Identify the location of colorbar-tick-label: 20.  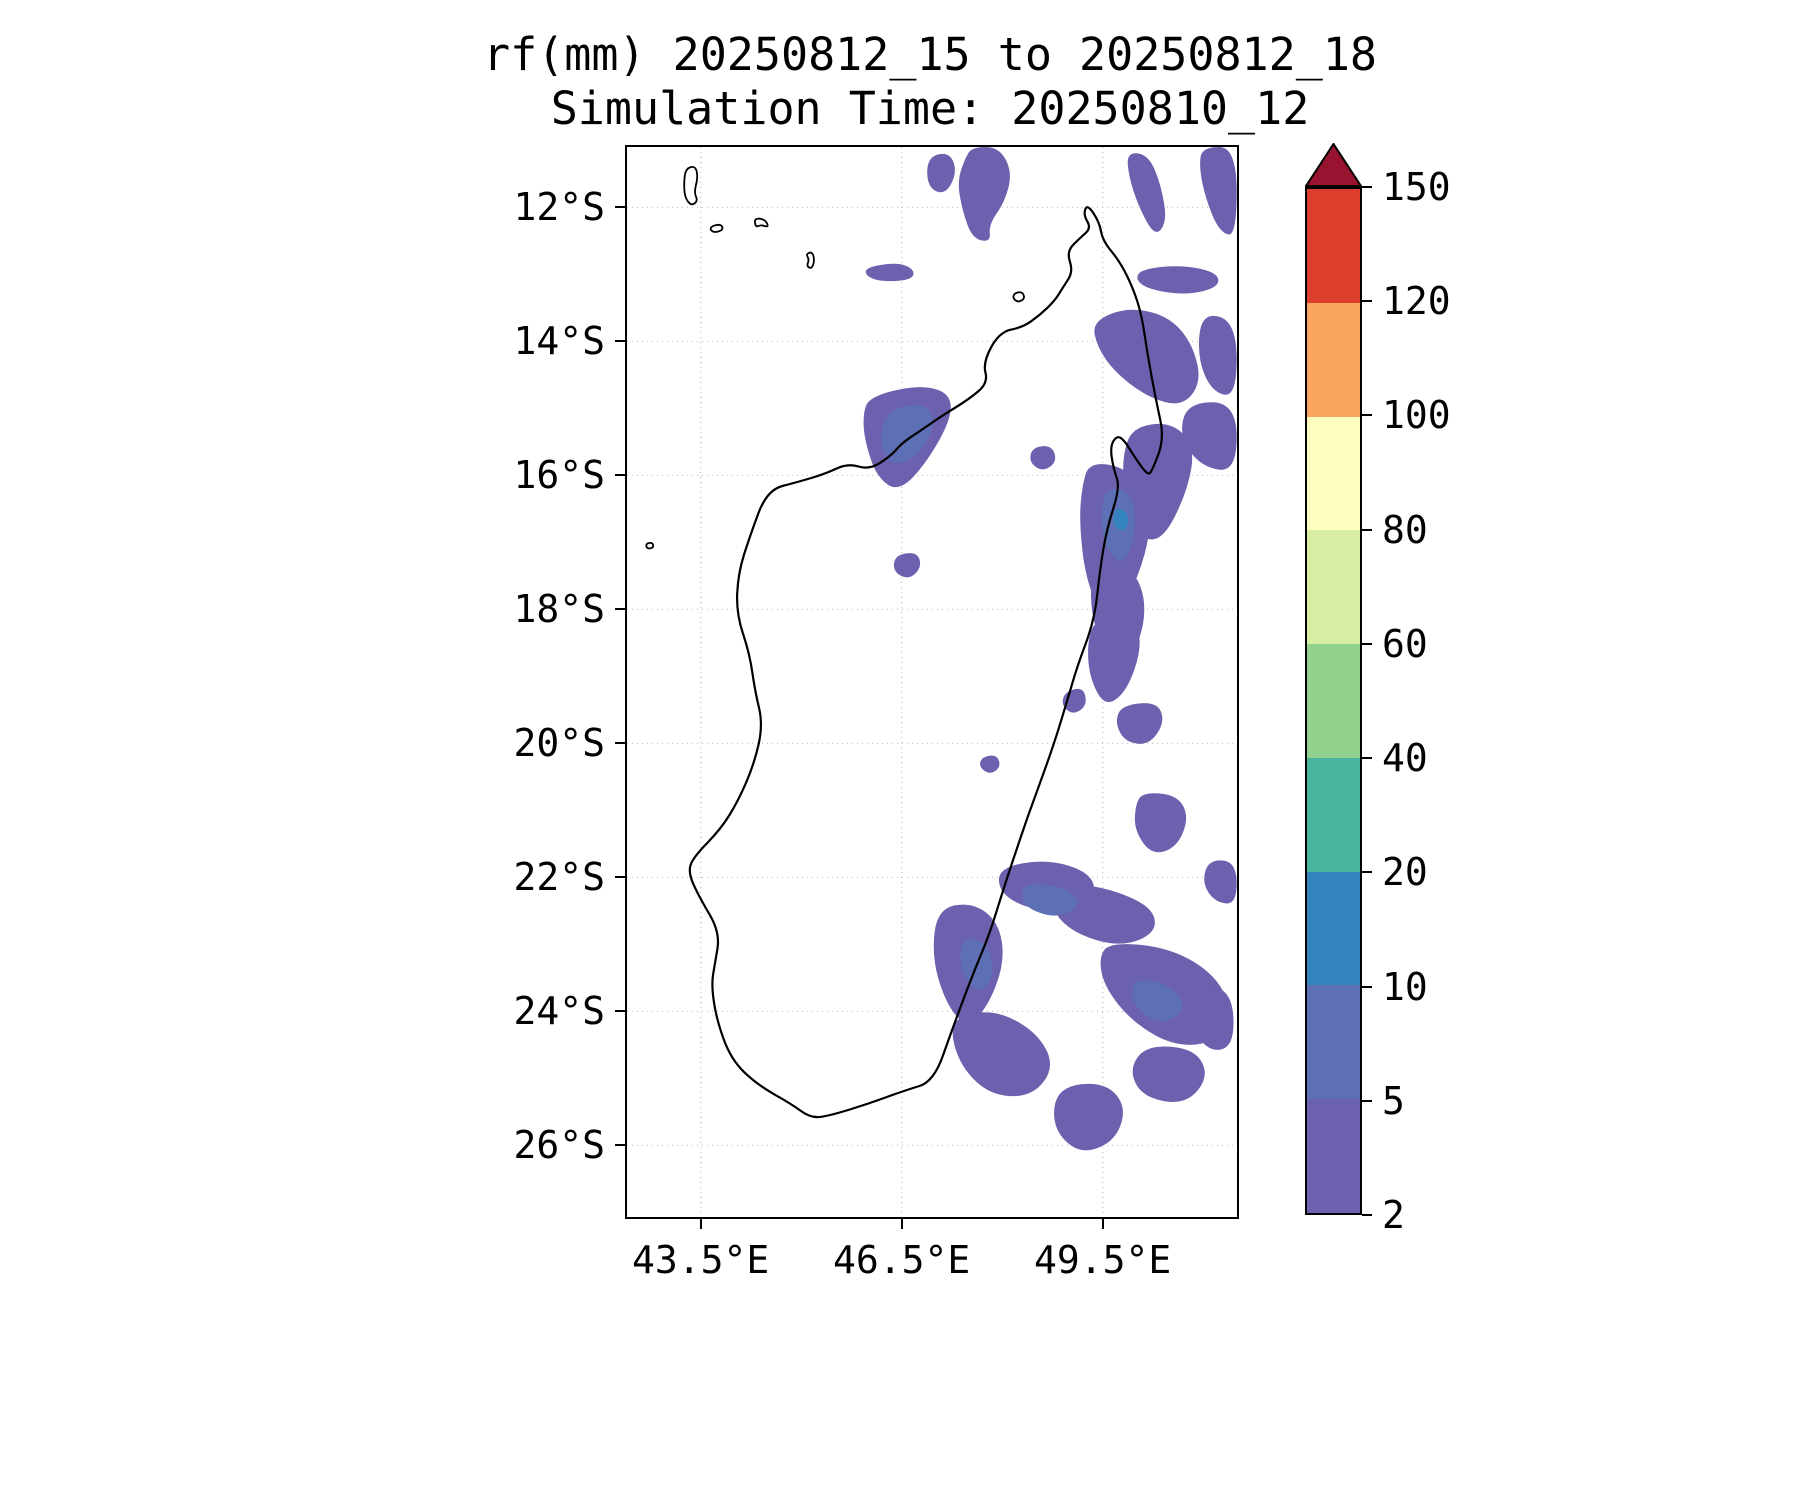
(1405, 872).